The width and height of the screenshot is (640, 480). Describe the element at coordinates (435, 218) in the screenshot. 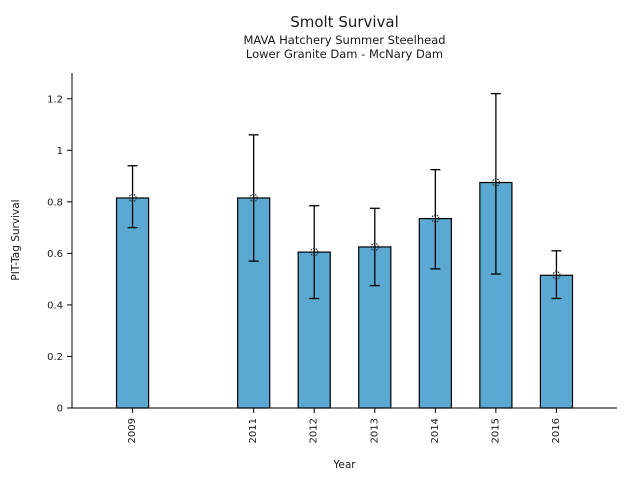

I see `marker-open-circle-2014` at that location.